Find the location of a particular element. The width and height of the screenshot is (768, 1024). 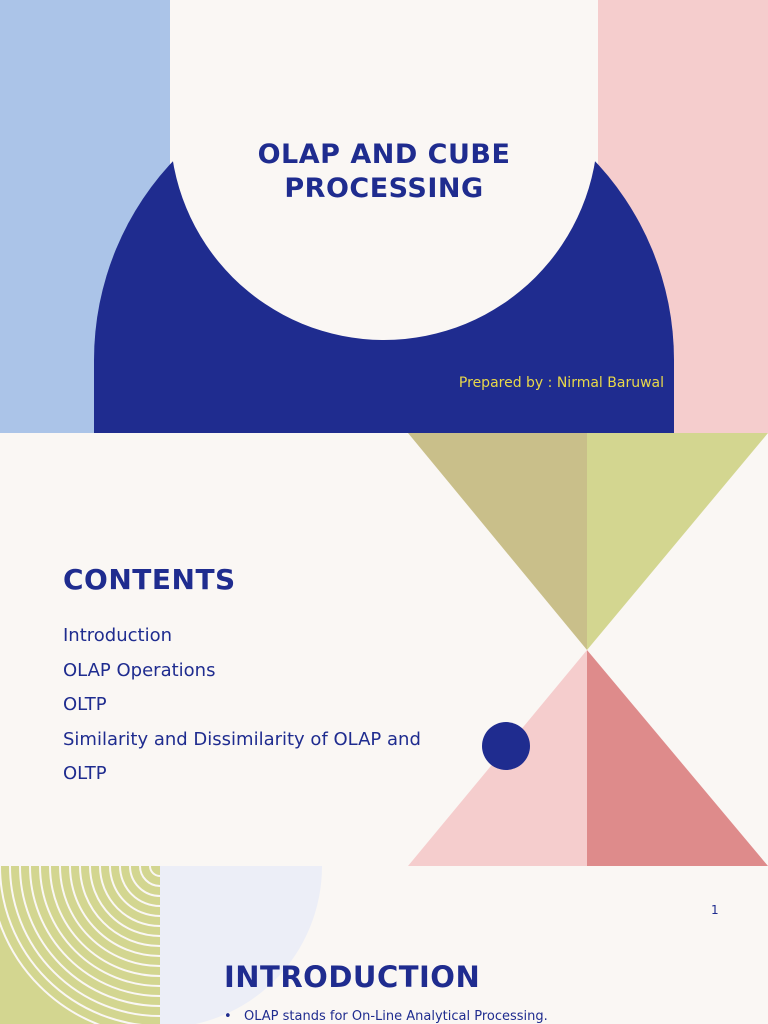

contents-heading: CONTENTS is located at coordinates (149, 579).